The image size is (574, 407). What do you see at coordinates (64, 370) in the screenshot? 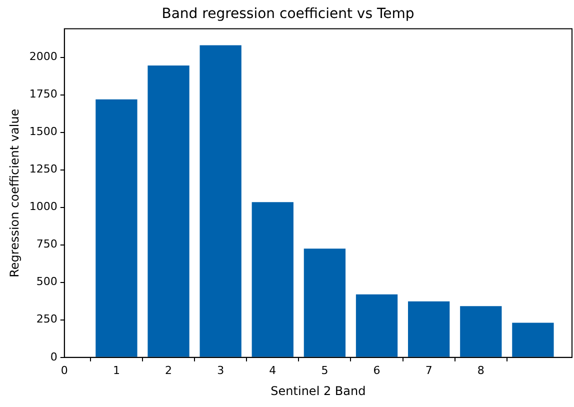
I see `x-tick-label: 0` at bounding box center [64, 370].